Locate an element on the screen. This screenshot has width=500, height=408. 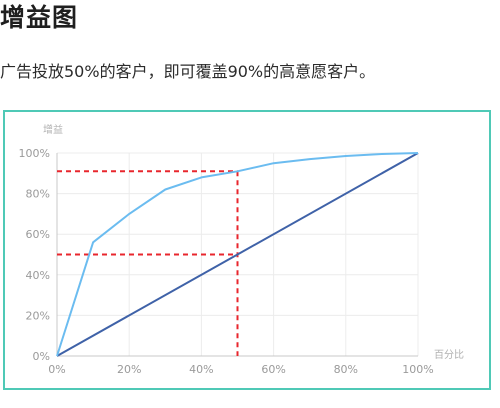
x-tick-label: 80% is located at coordinates (346, 369).